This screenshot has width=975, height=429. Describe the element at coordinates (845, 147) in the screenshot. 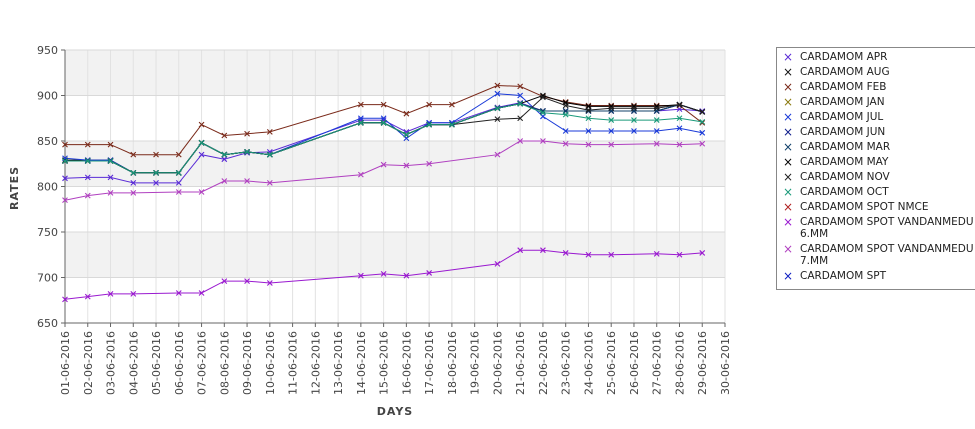

I see `legend-label: CARDAMOM MAR` at that location.